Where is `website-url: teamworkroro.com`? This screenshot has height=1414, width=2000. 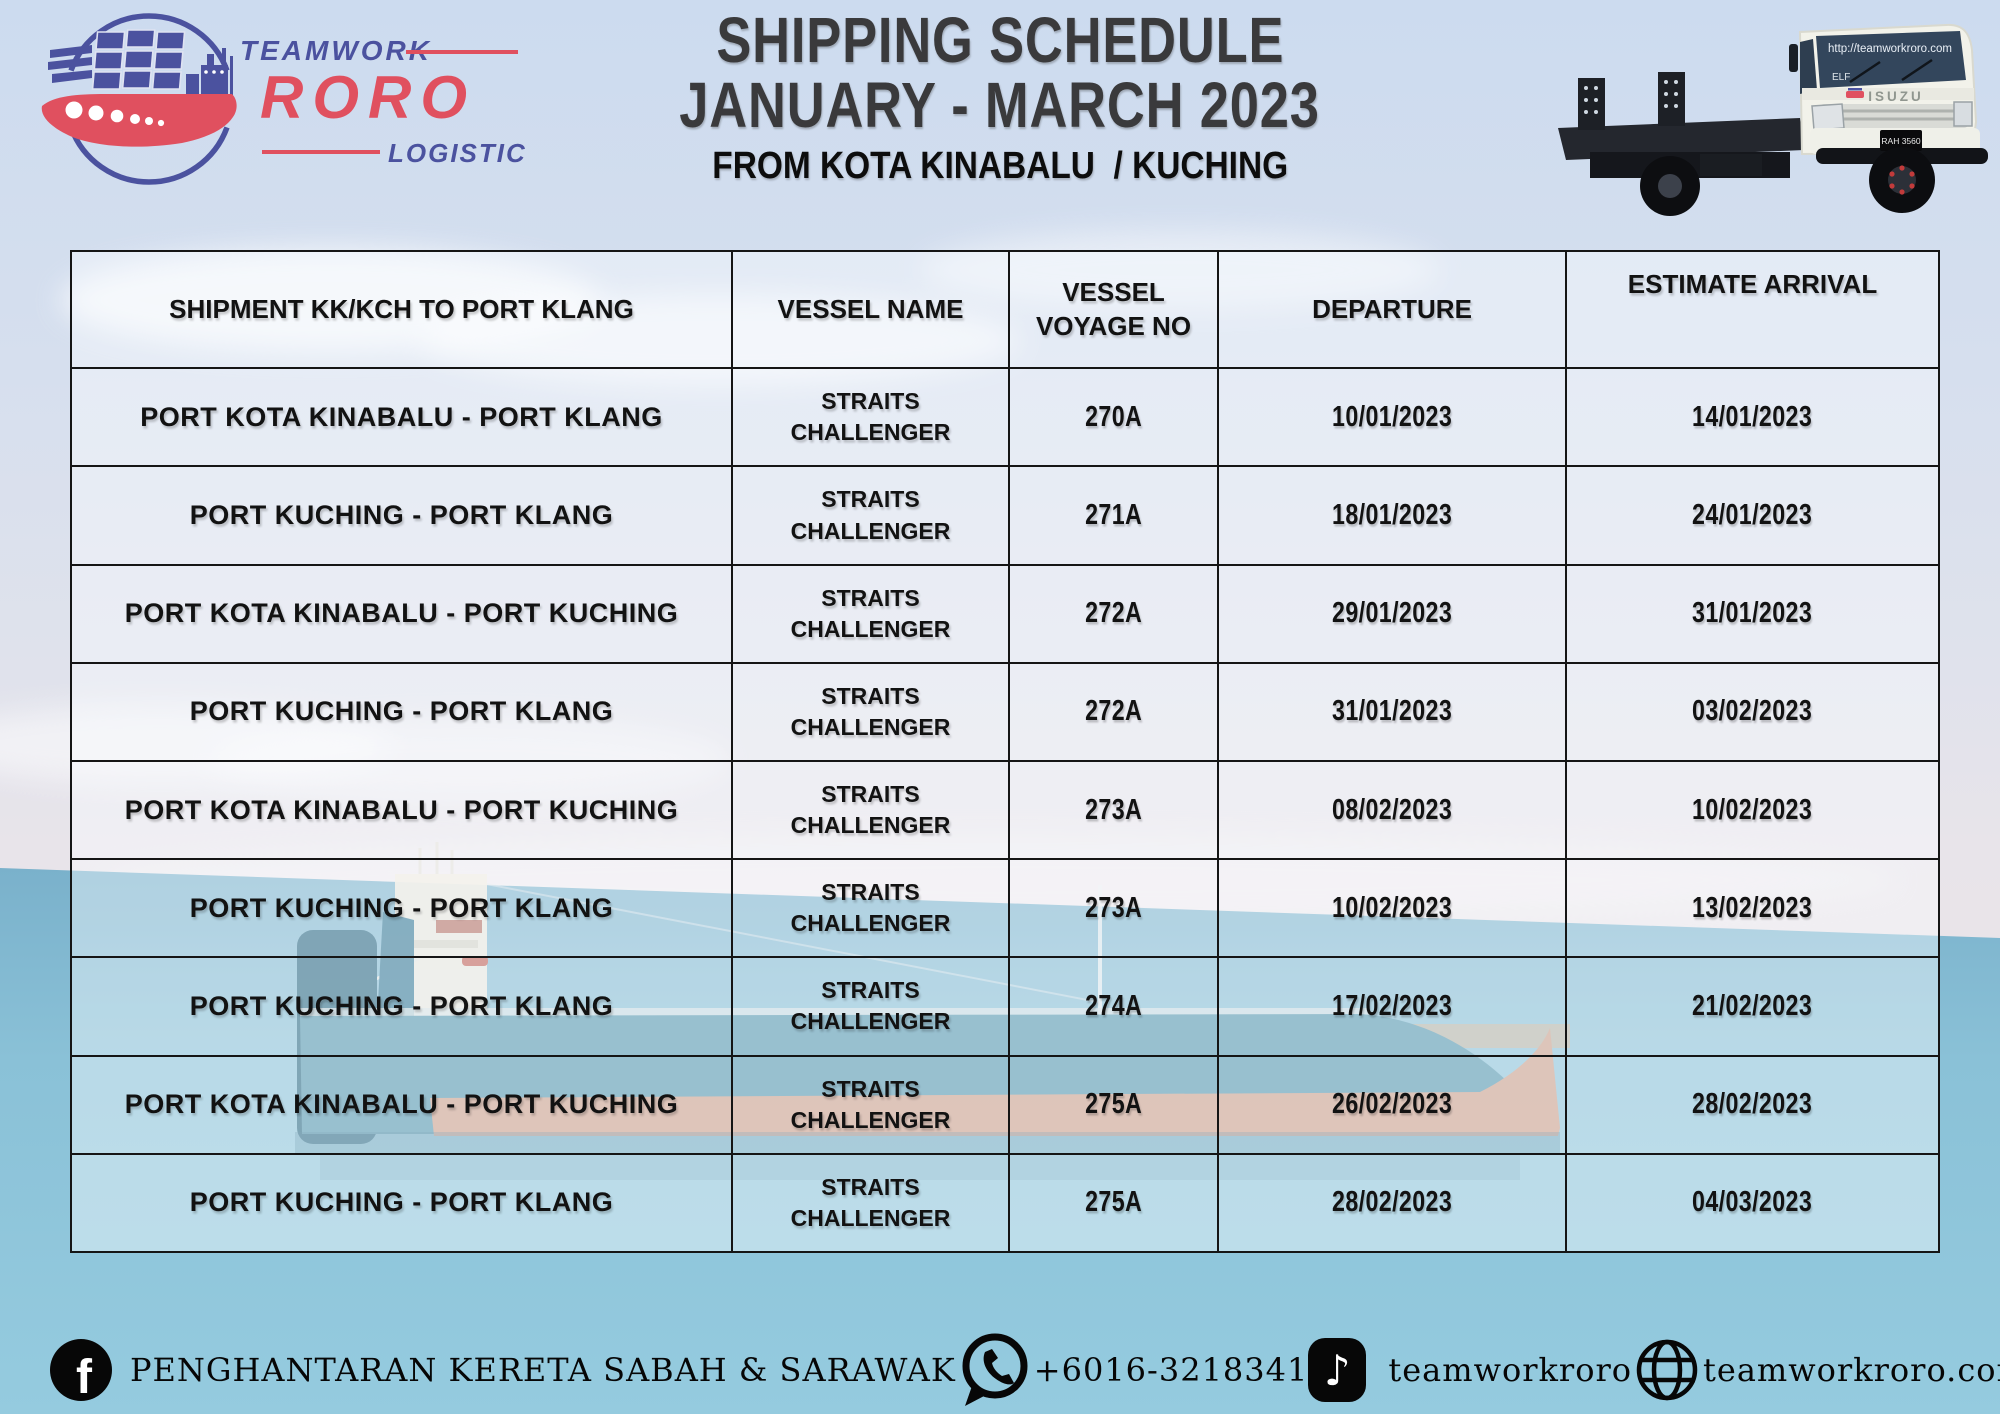
website-url: teamworkroro.com is located at coordinates (1851, 1370).